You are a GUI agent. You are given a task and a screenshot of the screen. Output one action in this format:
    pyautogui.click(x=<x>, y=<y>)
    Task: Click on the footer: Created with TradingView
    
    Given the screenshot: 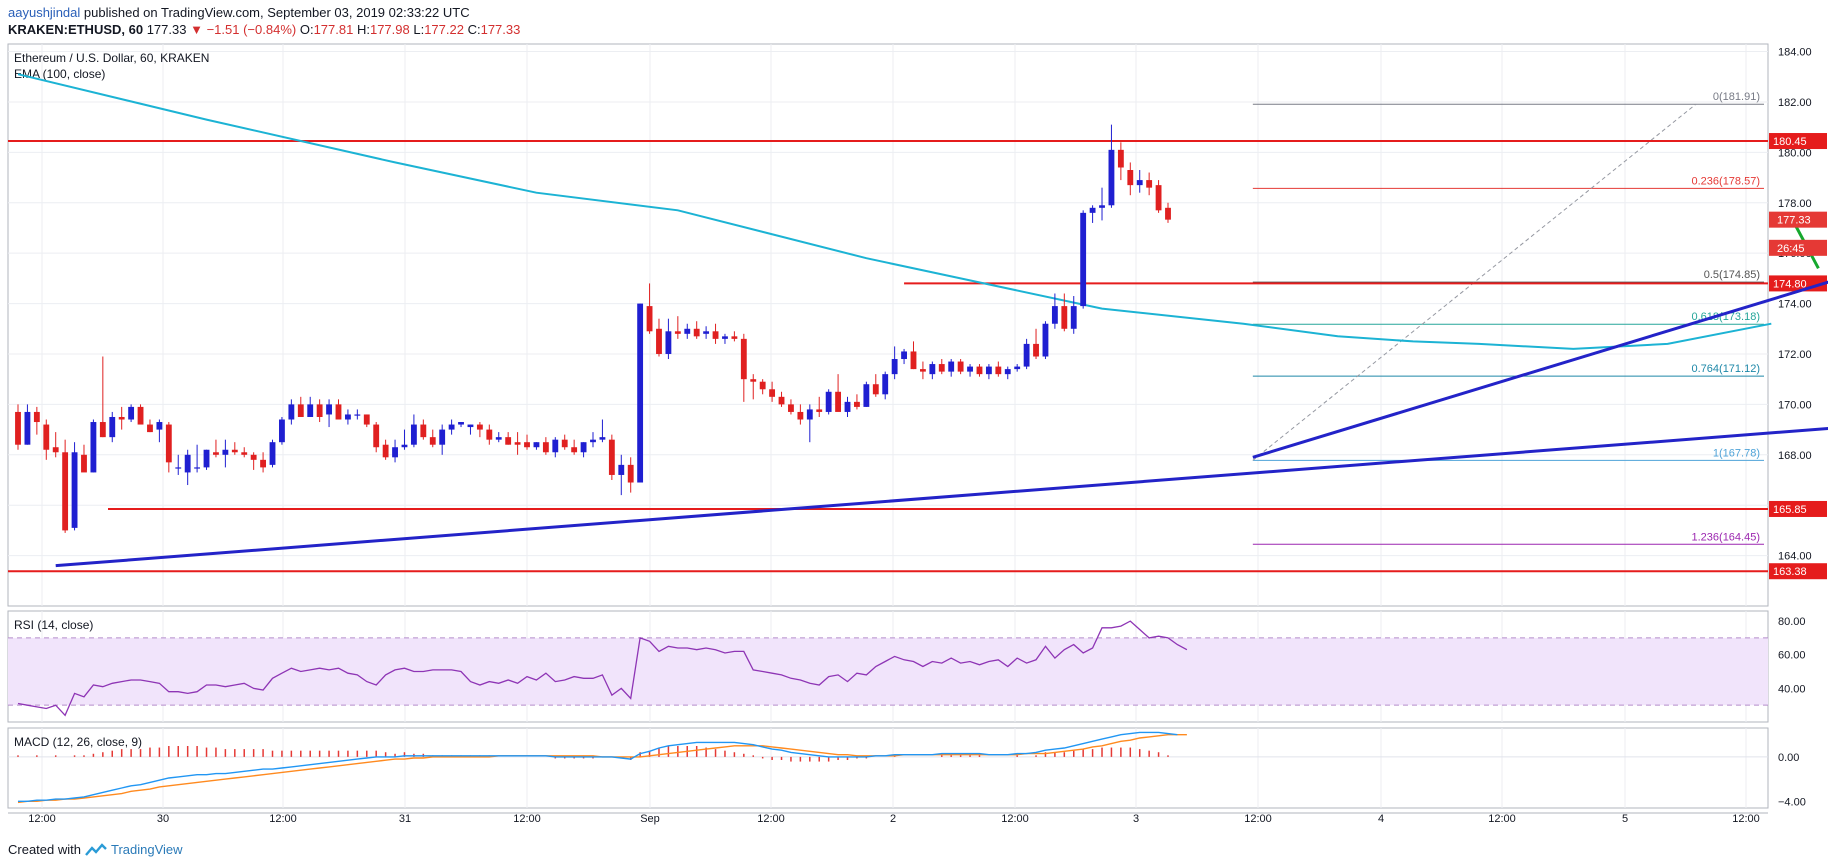 What is the action you would take?
    pyautogui.click(x=95, y=849)
    